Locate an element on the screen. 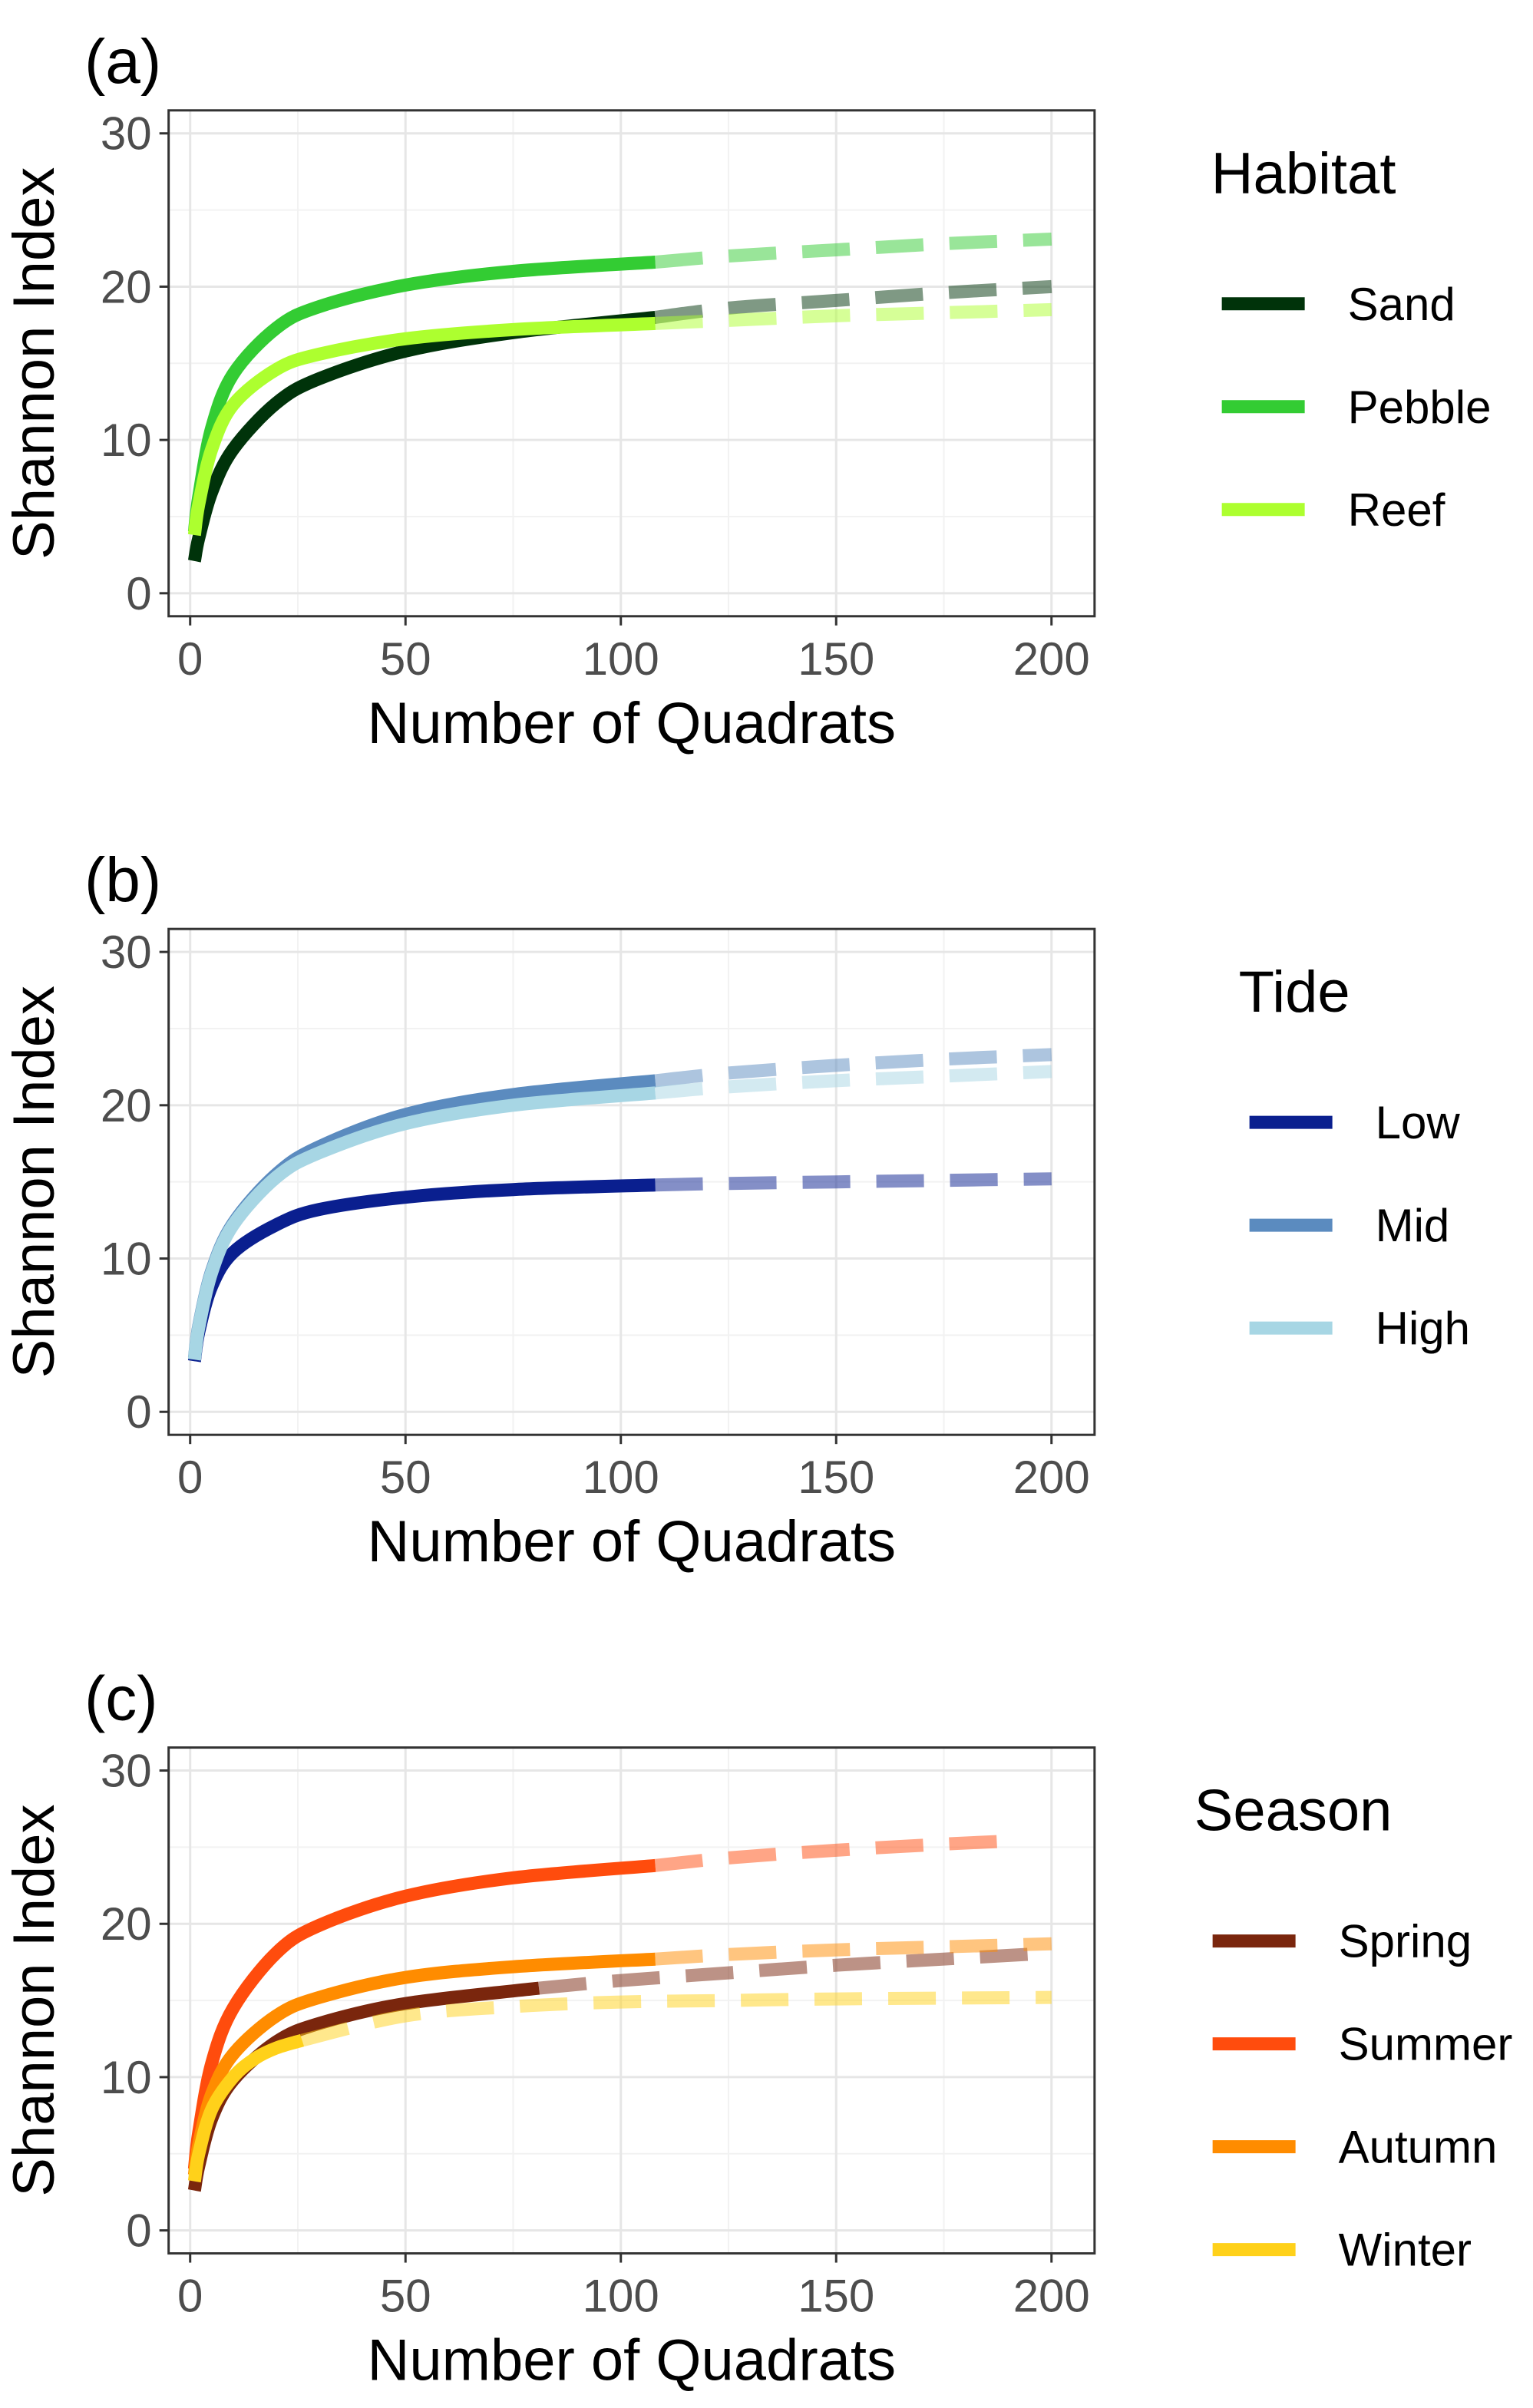  panel-label: (b) is located at coordinates (122, 880).